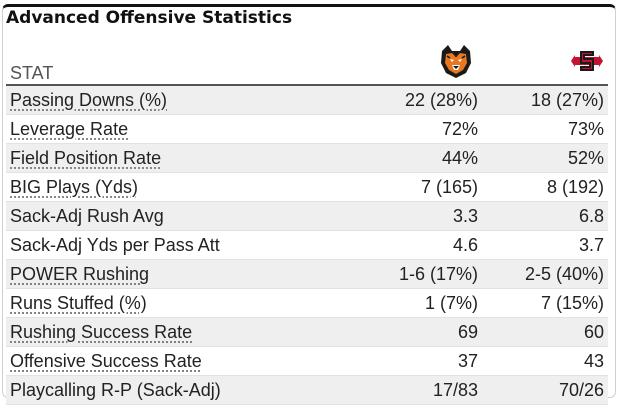  Describe the element at coordinates (106, 360) in the screenshot. I see `stat-label: Offensive Success Rate` at that location.